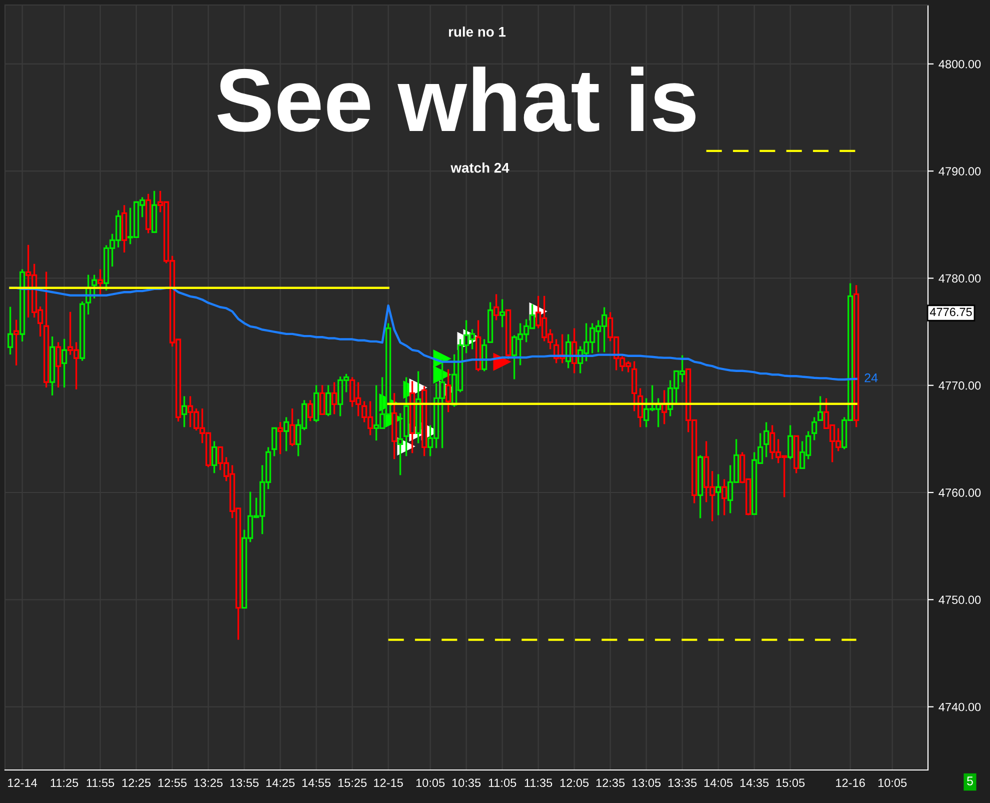 The image size is (990, 803). Describe the element at coordinates (280, 783) in the screenshot. I see `x-tick-label: 14:25` at that location.